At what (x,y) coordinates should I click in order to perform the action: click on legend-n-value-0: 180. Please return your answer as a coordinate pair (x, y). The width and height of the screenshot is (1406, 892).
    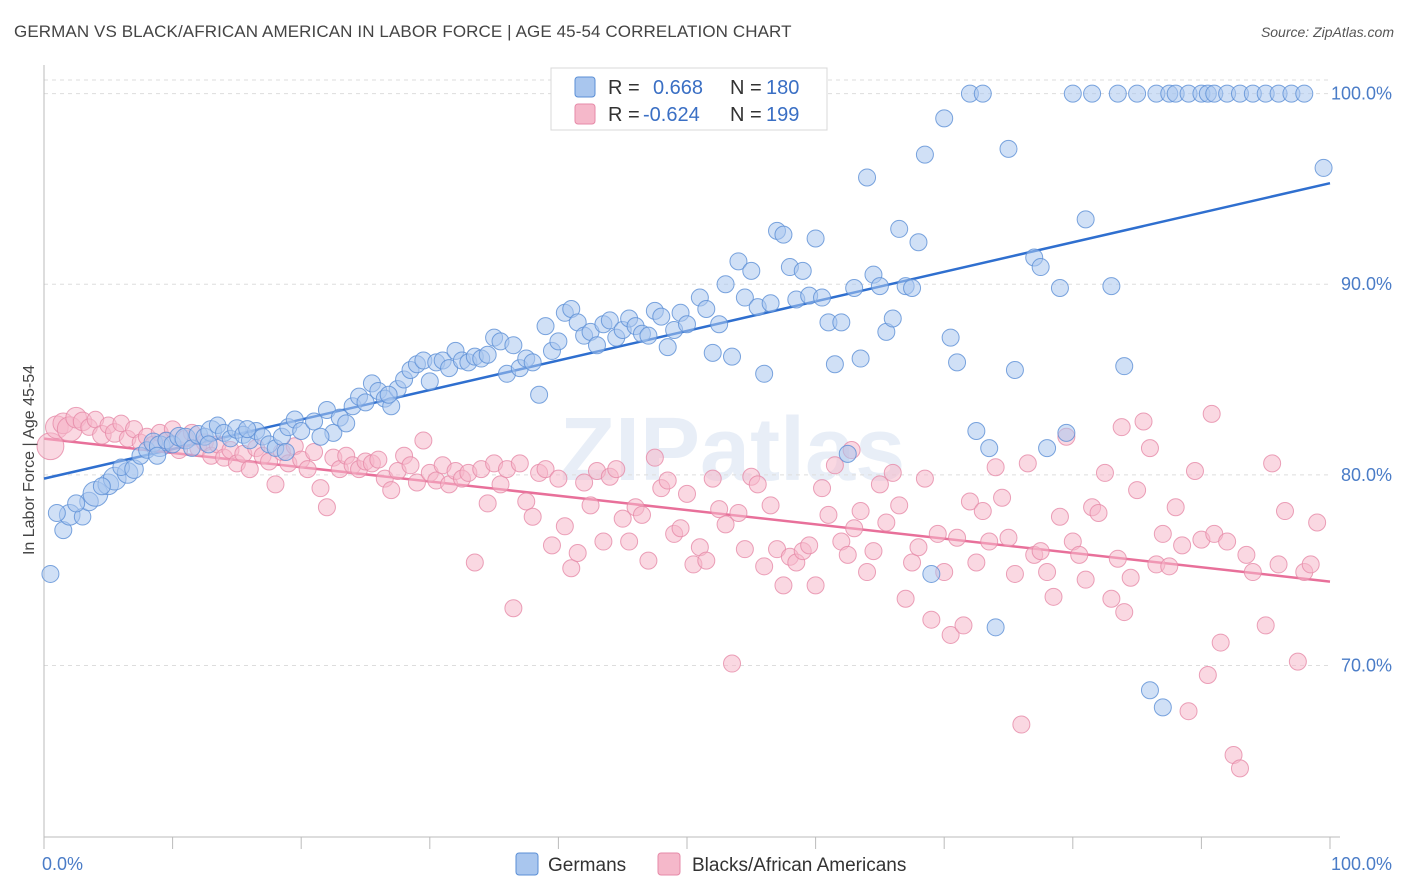
    Looking at the image, I should click on (782, 88).